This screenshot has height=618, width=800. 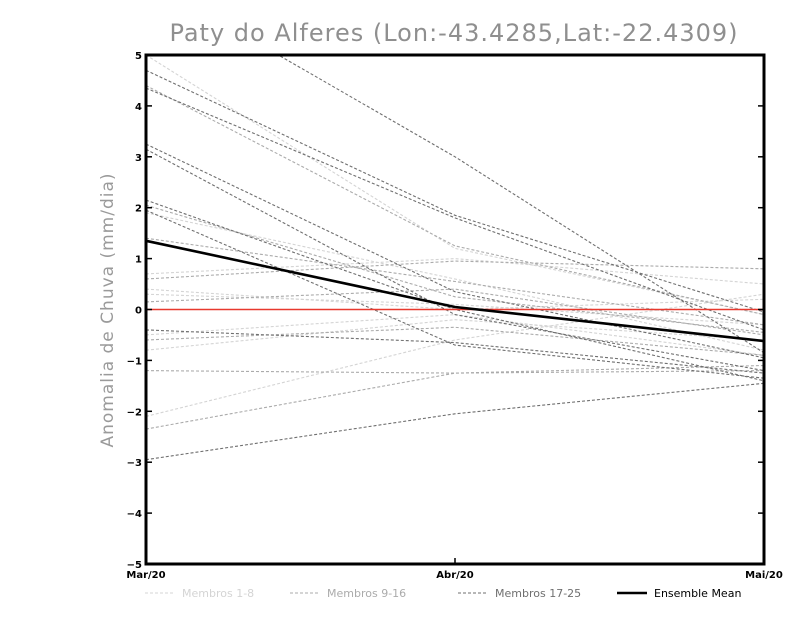 I want to click on series-line-m16, so click(x=455, y=281).